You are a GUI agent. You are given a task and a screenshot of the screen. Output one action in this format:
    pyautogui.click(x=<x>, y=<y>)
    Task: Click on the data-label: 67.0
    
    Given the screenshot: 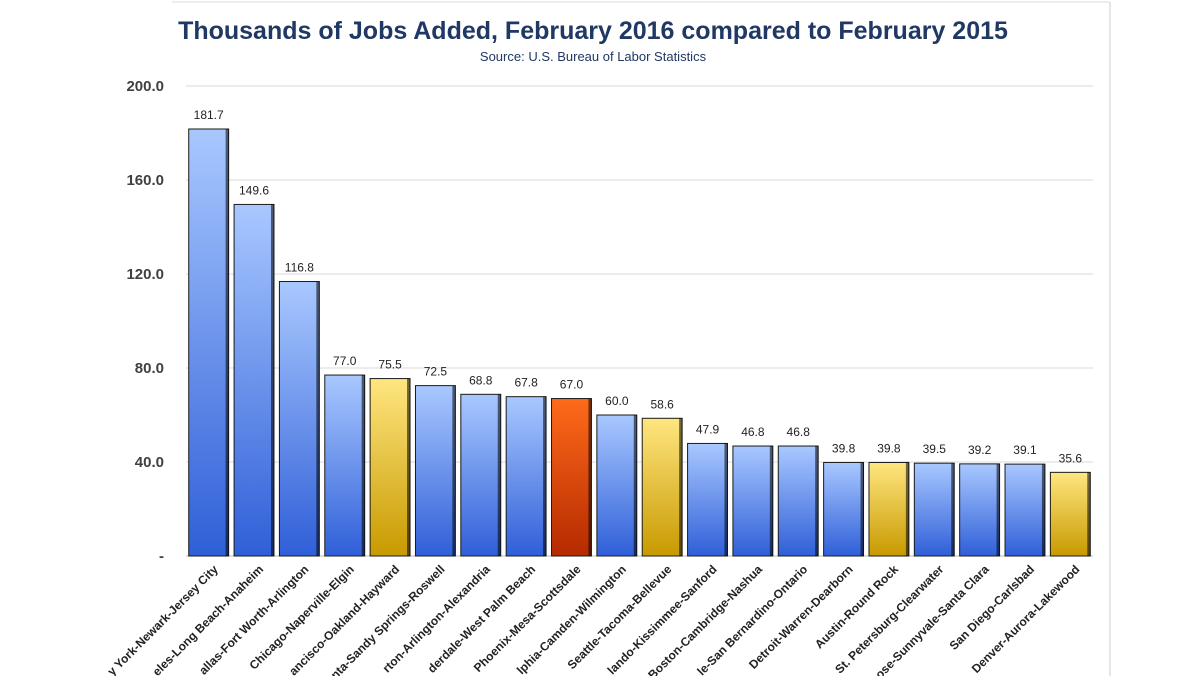 What is the action you would take?
    pyautogui.click(x=572, y=385)
    